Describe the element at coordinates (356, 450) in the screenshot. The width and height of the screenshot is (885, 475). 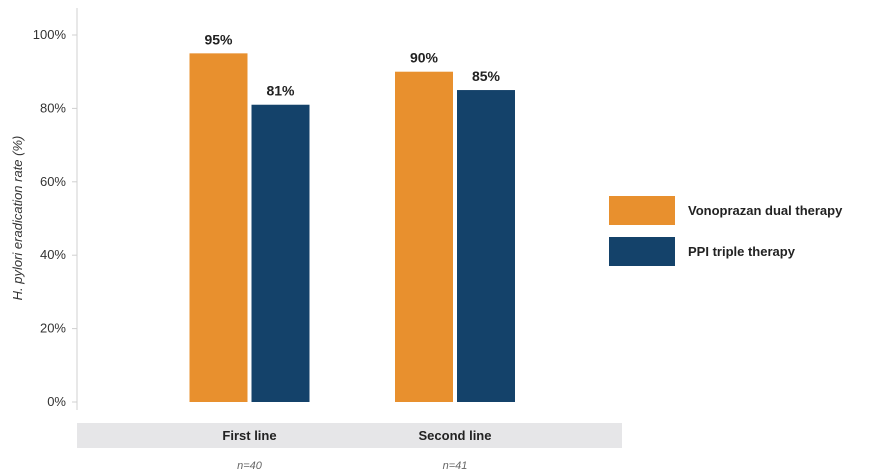
I see `category-labels: First line n=40 Second line n=41` at that location.